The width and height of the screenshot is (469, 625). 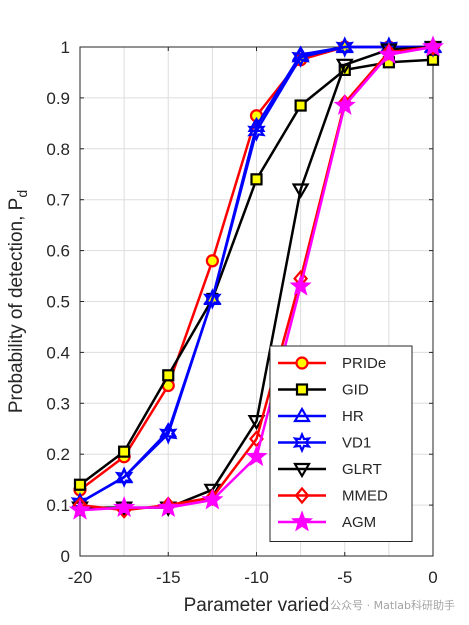 I want to click on legend-entry-agm: AGM, so click(x=327, y=521).